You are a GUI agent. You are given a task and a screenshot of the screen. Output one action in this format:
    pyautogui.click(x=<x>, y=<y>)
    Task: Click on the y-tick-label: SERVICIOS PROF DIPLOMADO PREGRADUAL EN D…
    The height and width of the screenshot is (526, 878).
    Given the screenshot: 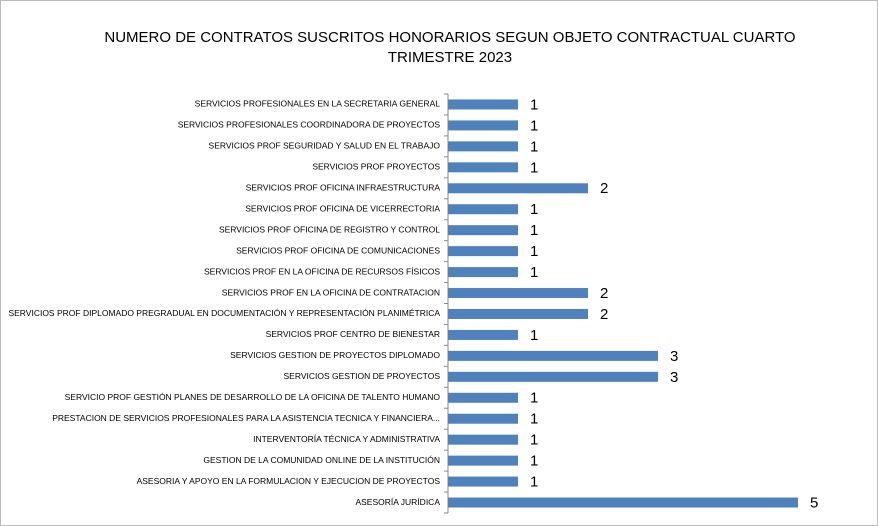 What is the action you would take?
    pyautogui.click(x=224, y=313)
    